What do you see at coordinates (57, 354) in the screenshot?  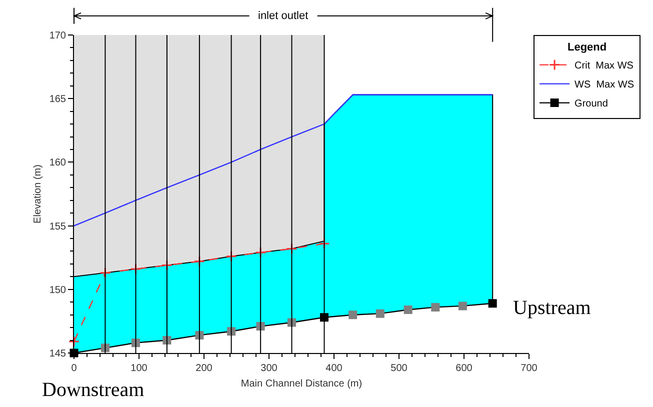 I see `y-tick-label: 145` at bounding box center [57, 354].